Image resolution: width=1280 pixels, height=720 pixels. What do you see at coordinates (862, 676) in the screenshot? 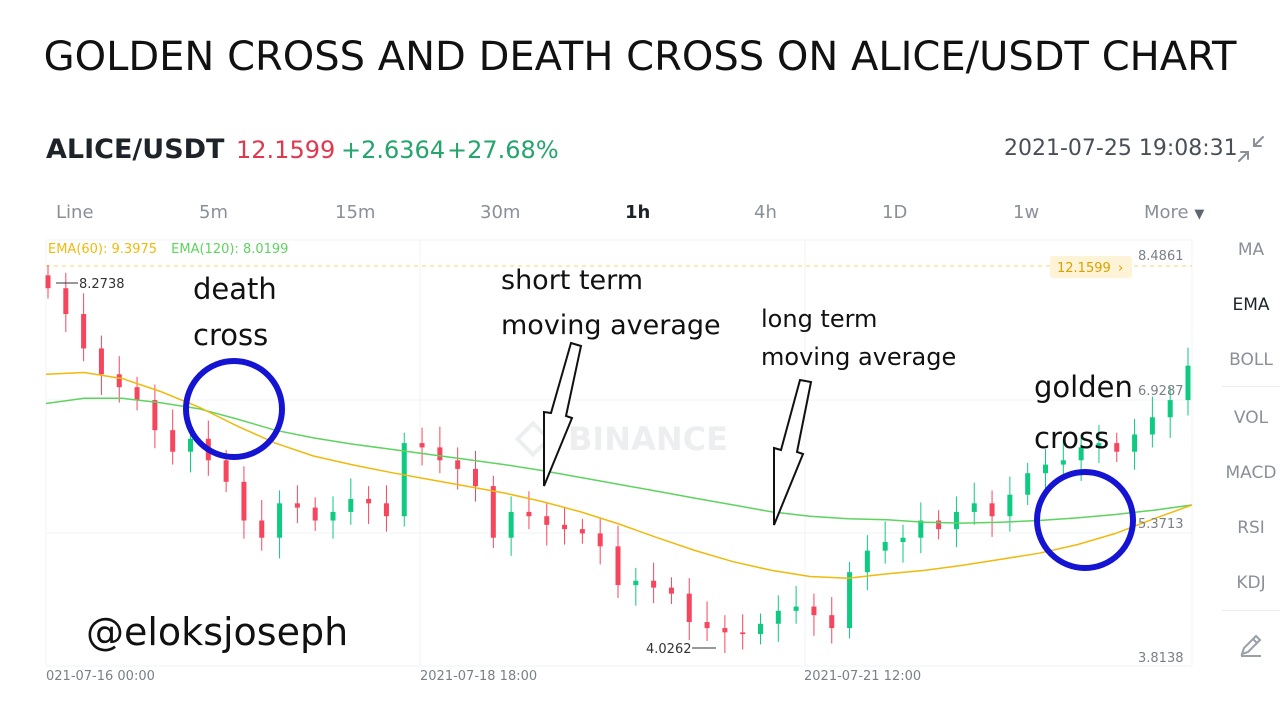
I see `x-tick-label: 2021-07-21 12:00` at bounding box center [862, 676].